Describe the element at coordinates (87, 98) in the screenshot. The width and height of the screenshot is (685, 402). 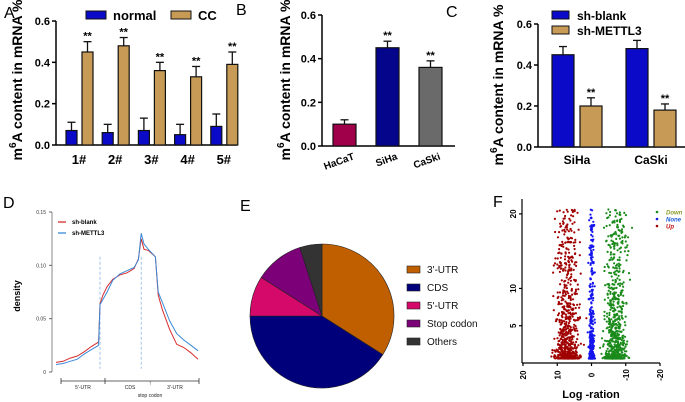
I see `panel-a-bar-CC` at that location.